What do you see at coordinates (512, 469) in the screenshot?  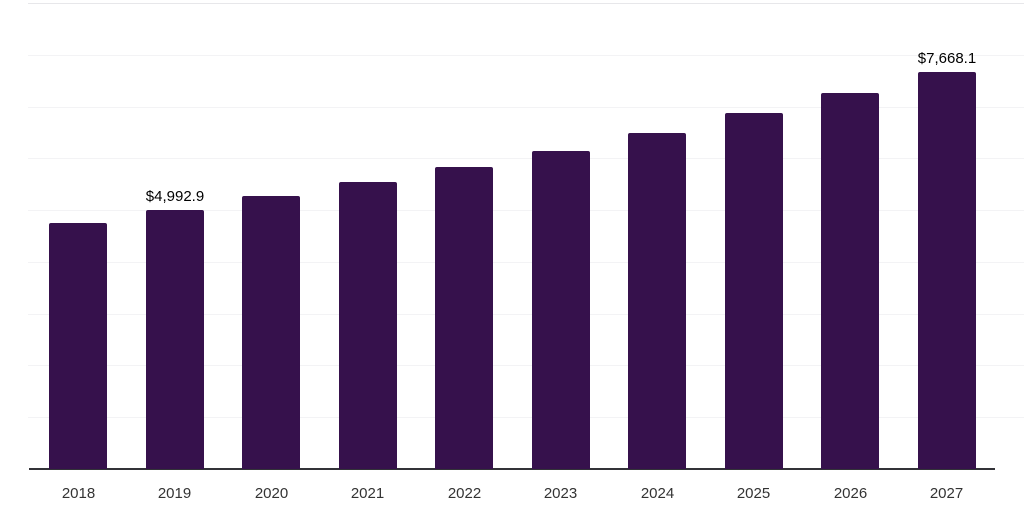 I see `x-axis-line` at bounding box center [512, 469].